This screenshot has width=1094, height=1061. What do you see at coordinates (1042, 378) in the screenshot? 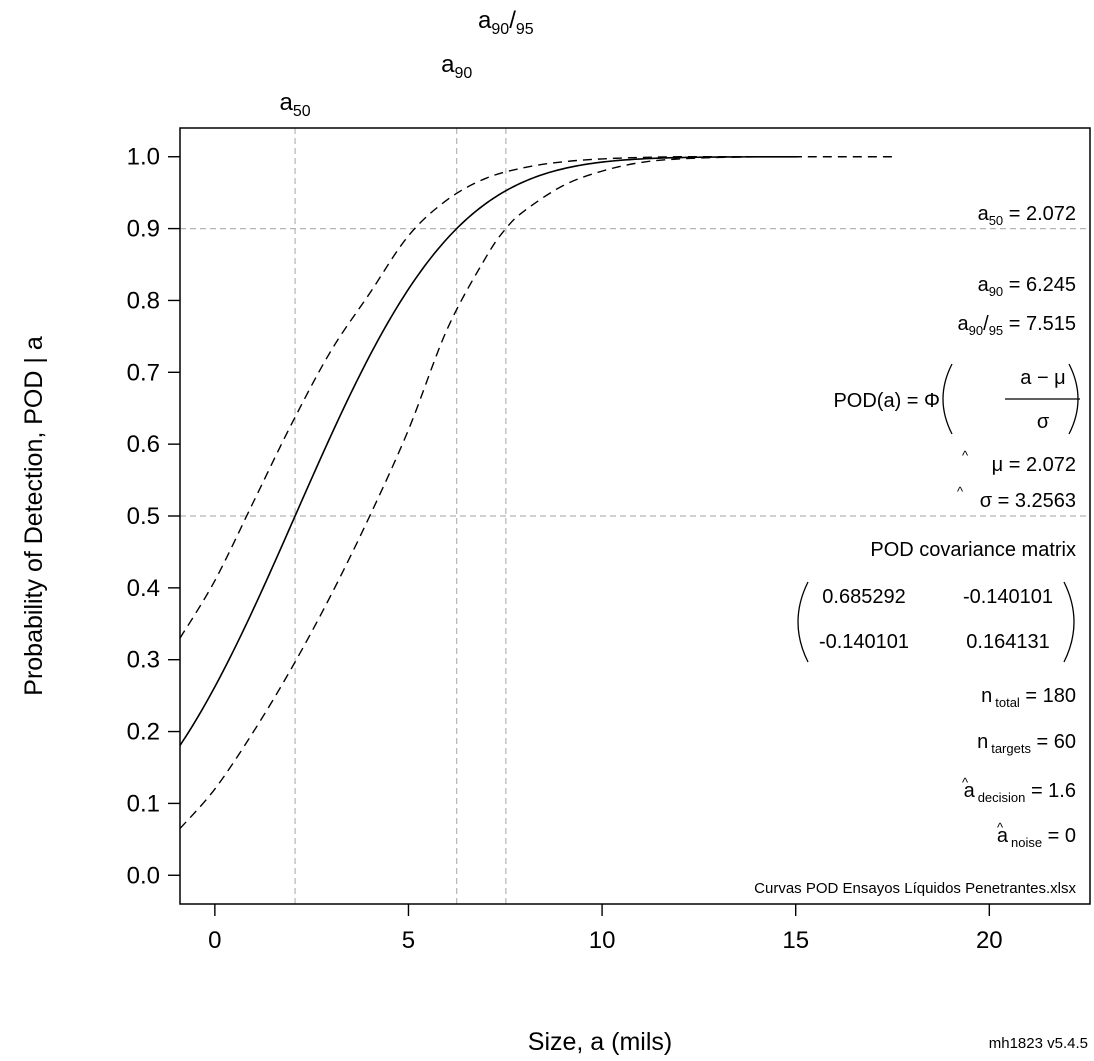
I see `pod-formula-numerator: a − μ` at bounding box center [1042, 378].